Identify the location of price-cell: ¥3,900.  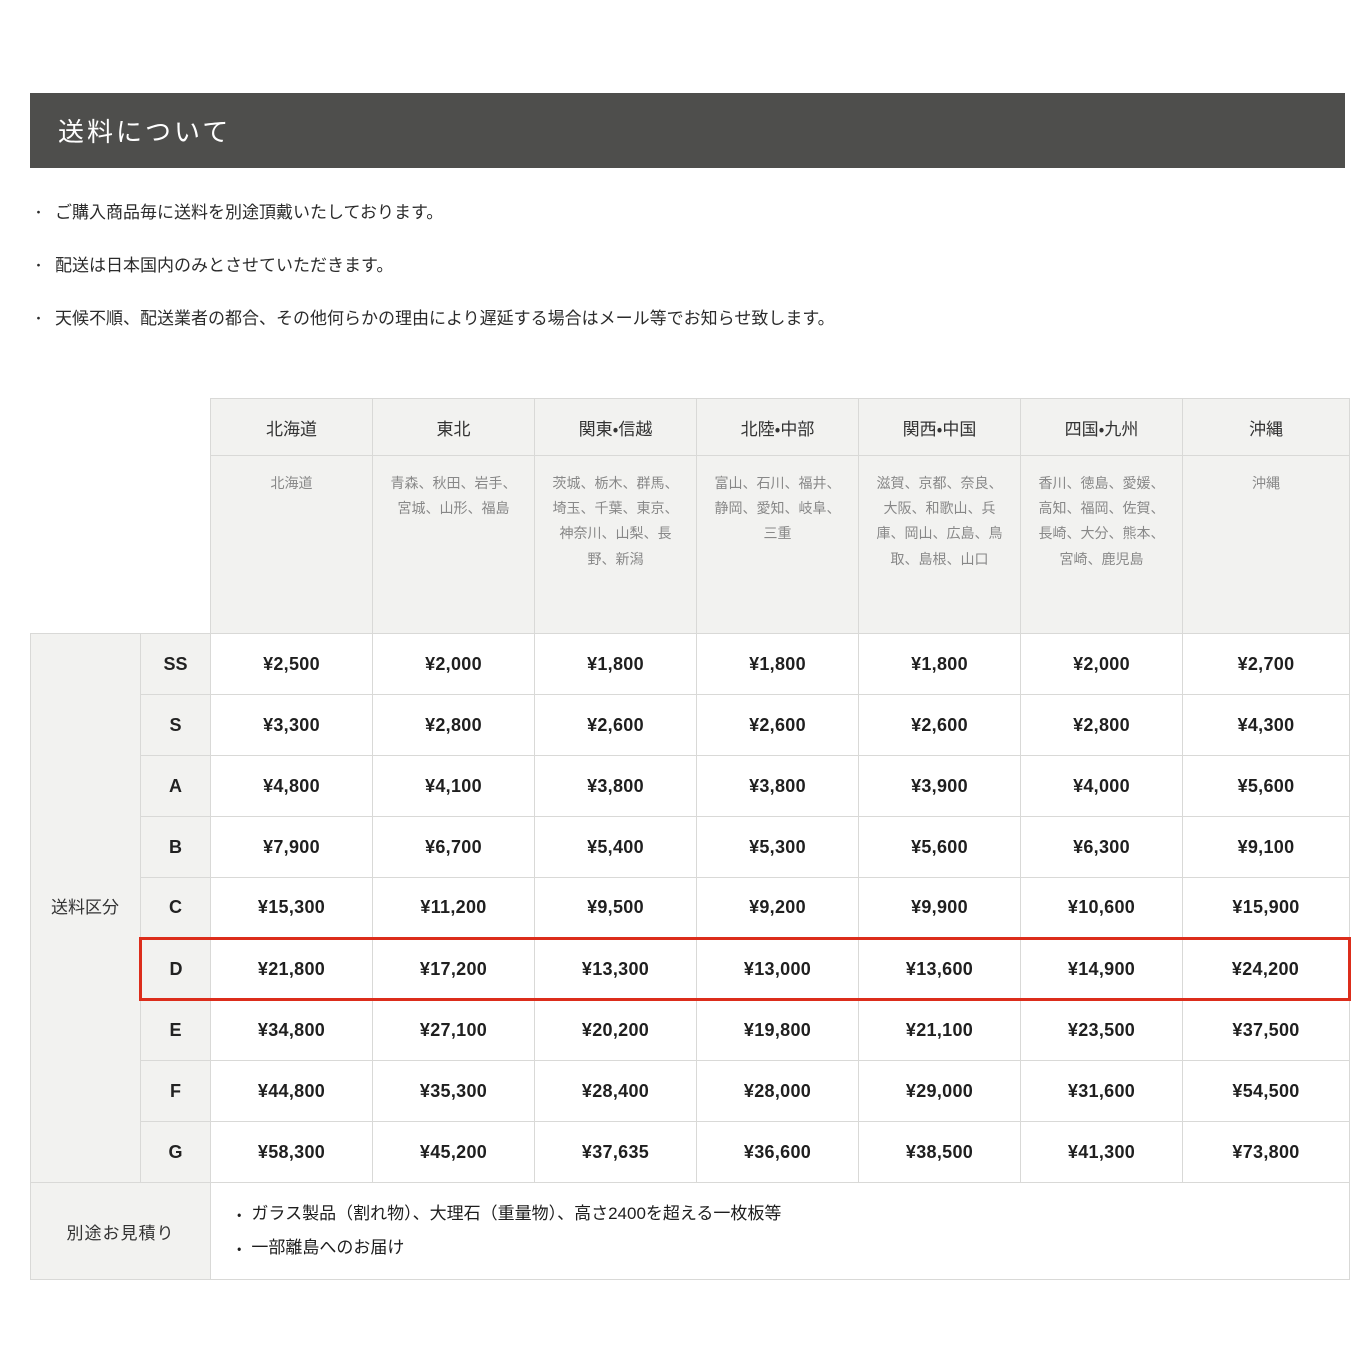
(939, 786).